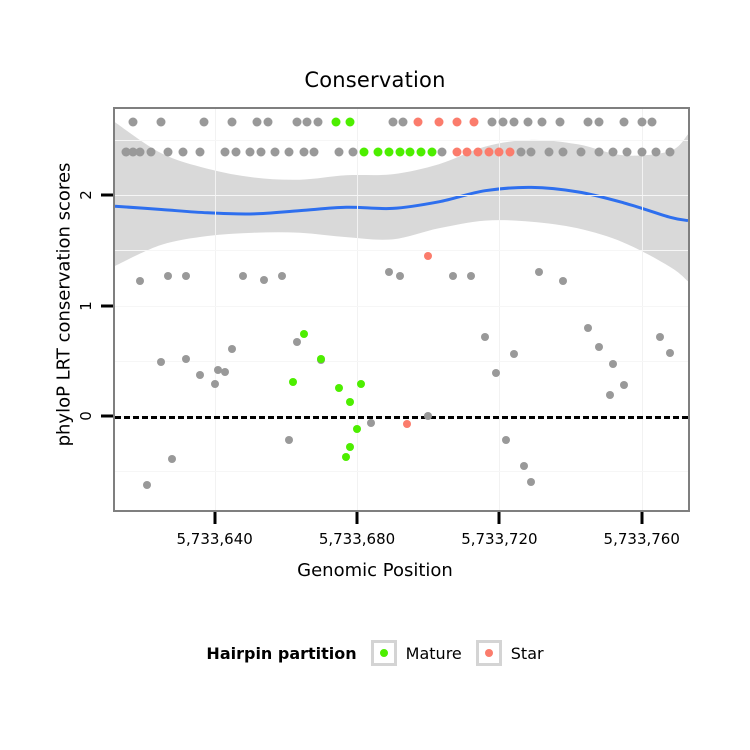 This screenshot has height=750, width=750. I want to click on smooth-trend-line, so click(401, 204).